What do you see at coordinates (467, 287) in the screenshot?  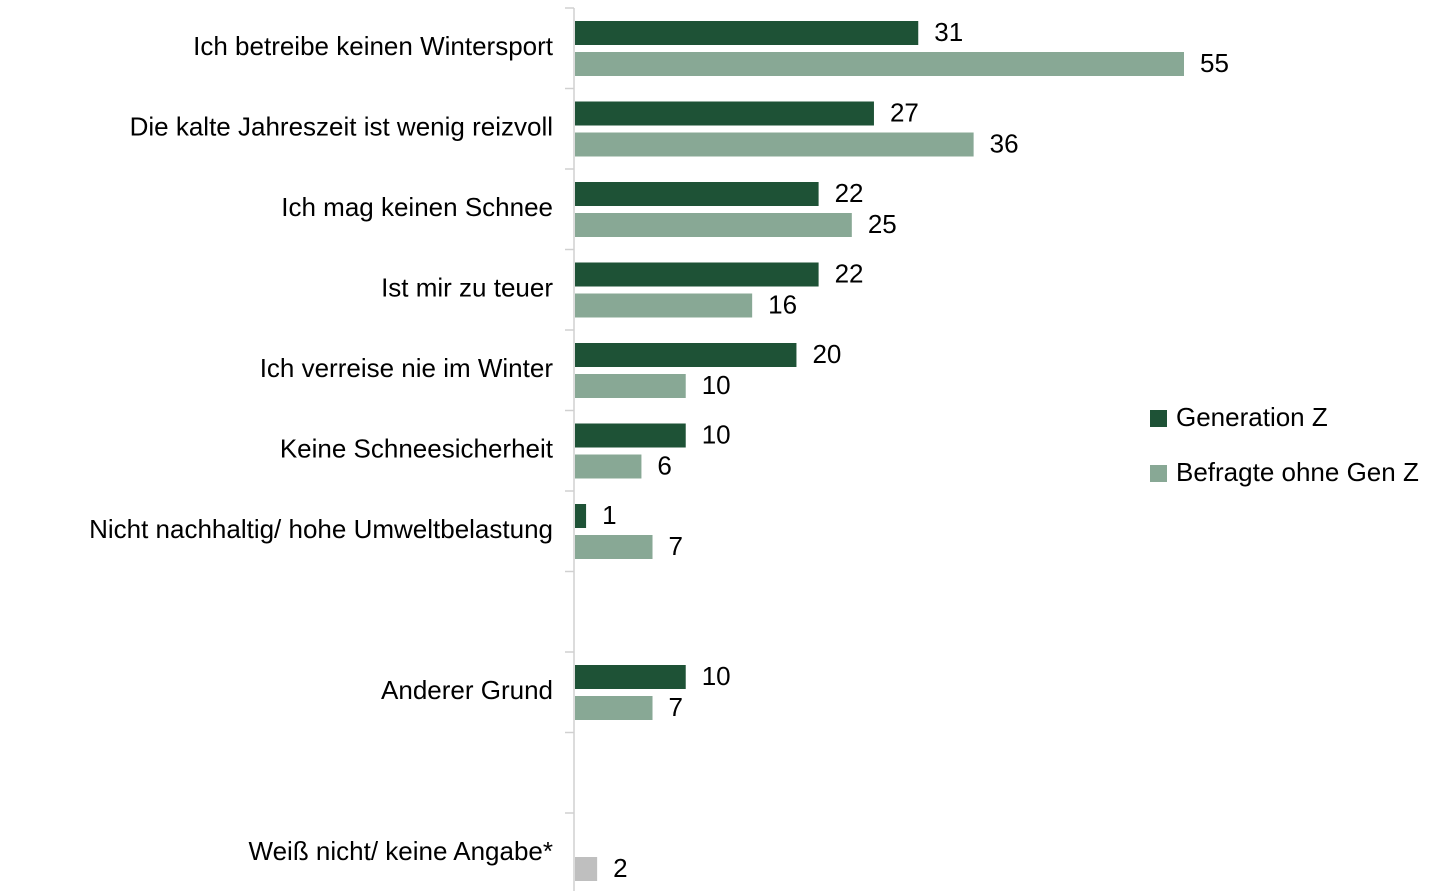 I see `category-label: Ist mir zu teuer` at bounding box center [467, 287].